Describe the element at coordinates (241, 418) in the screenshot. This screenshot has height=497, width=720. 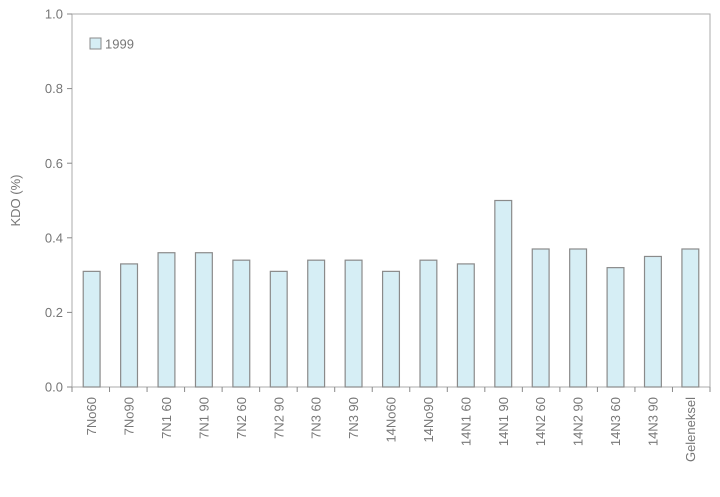
I see `x-tick-label: 7N2 60` at that location.